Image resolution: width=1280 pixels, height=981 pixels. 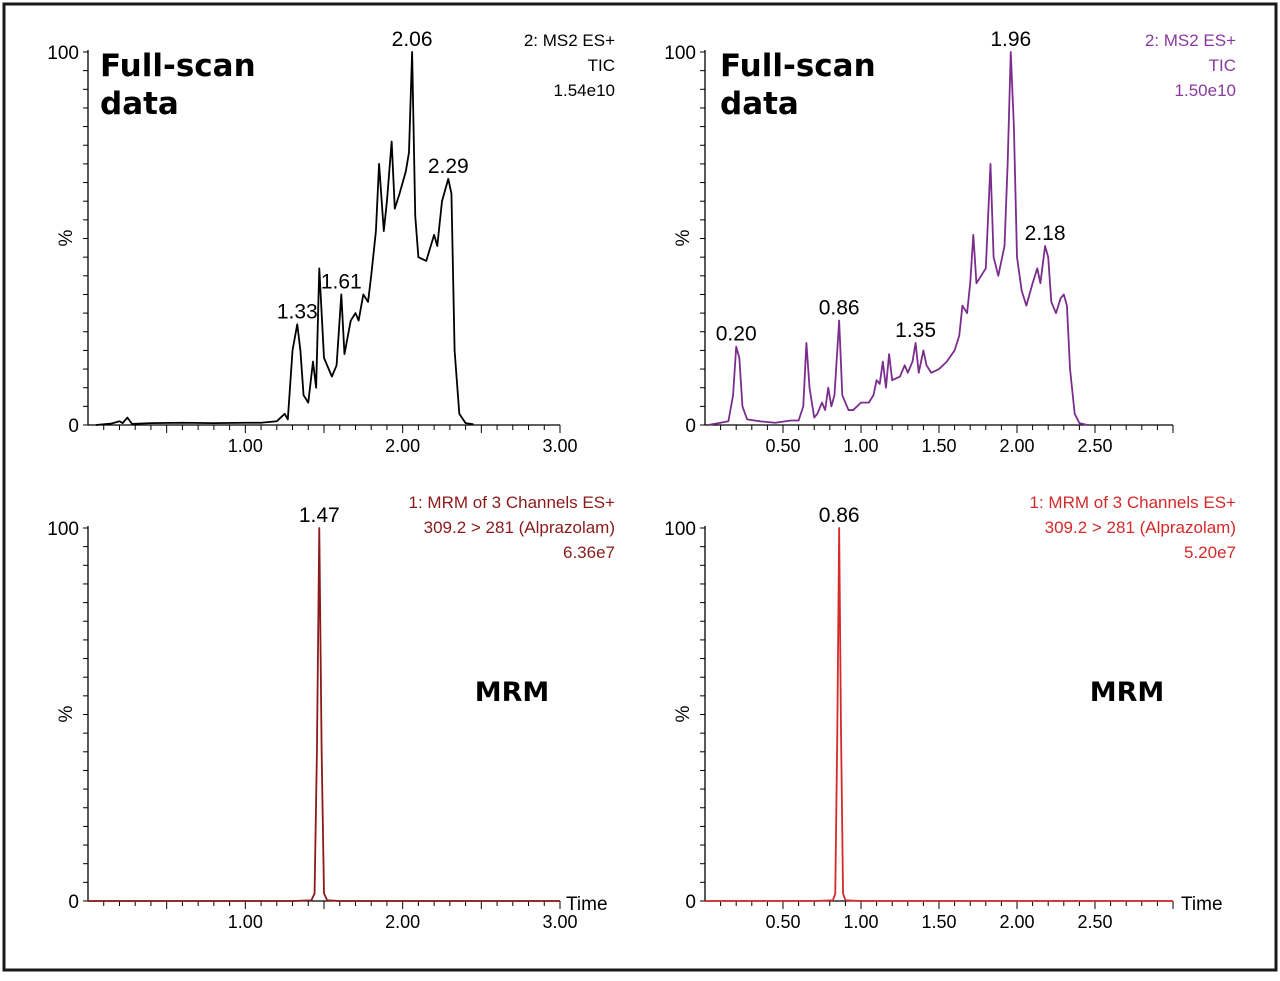 I want to click on panel-1-x-tick-label: 1.00, so click(x=245, y=446).